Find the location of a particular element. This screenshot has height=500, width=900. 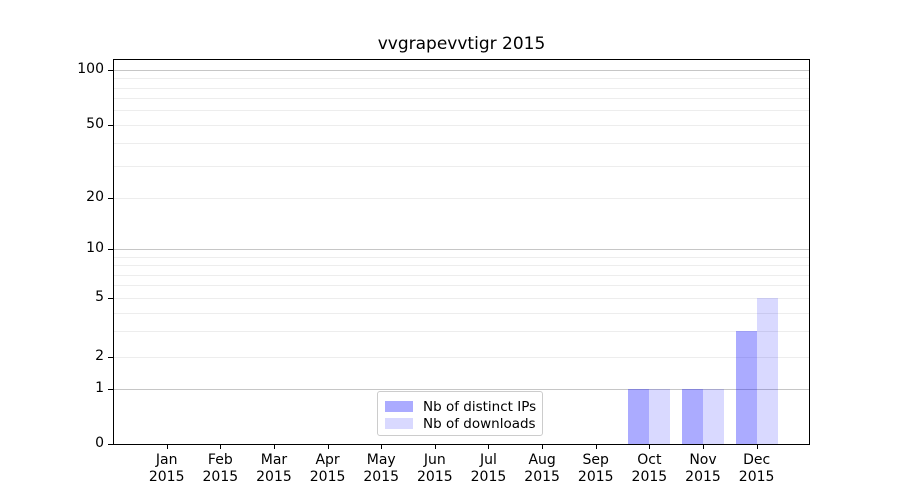

x-tick-label-jan: Jan 2015 is located at coordinates (166, 468).